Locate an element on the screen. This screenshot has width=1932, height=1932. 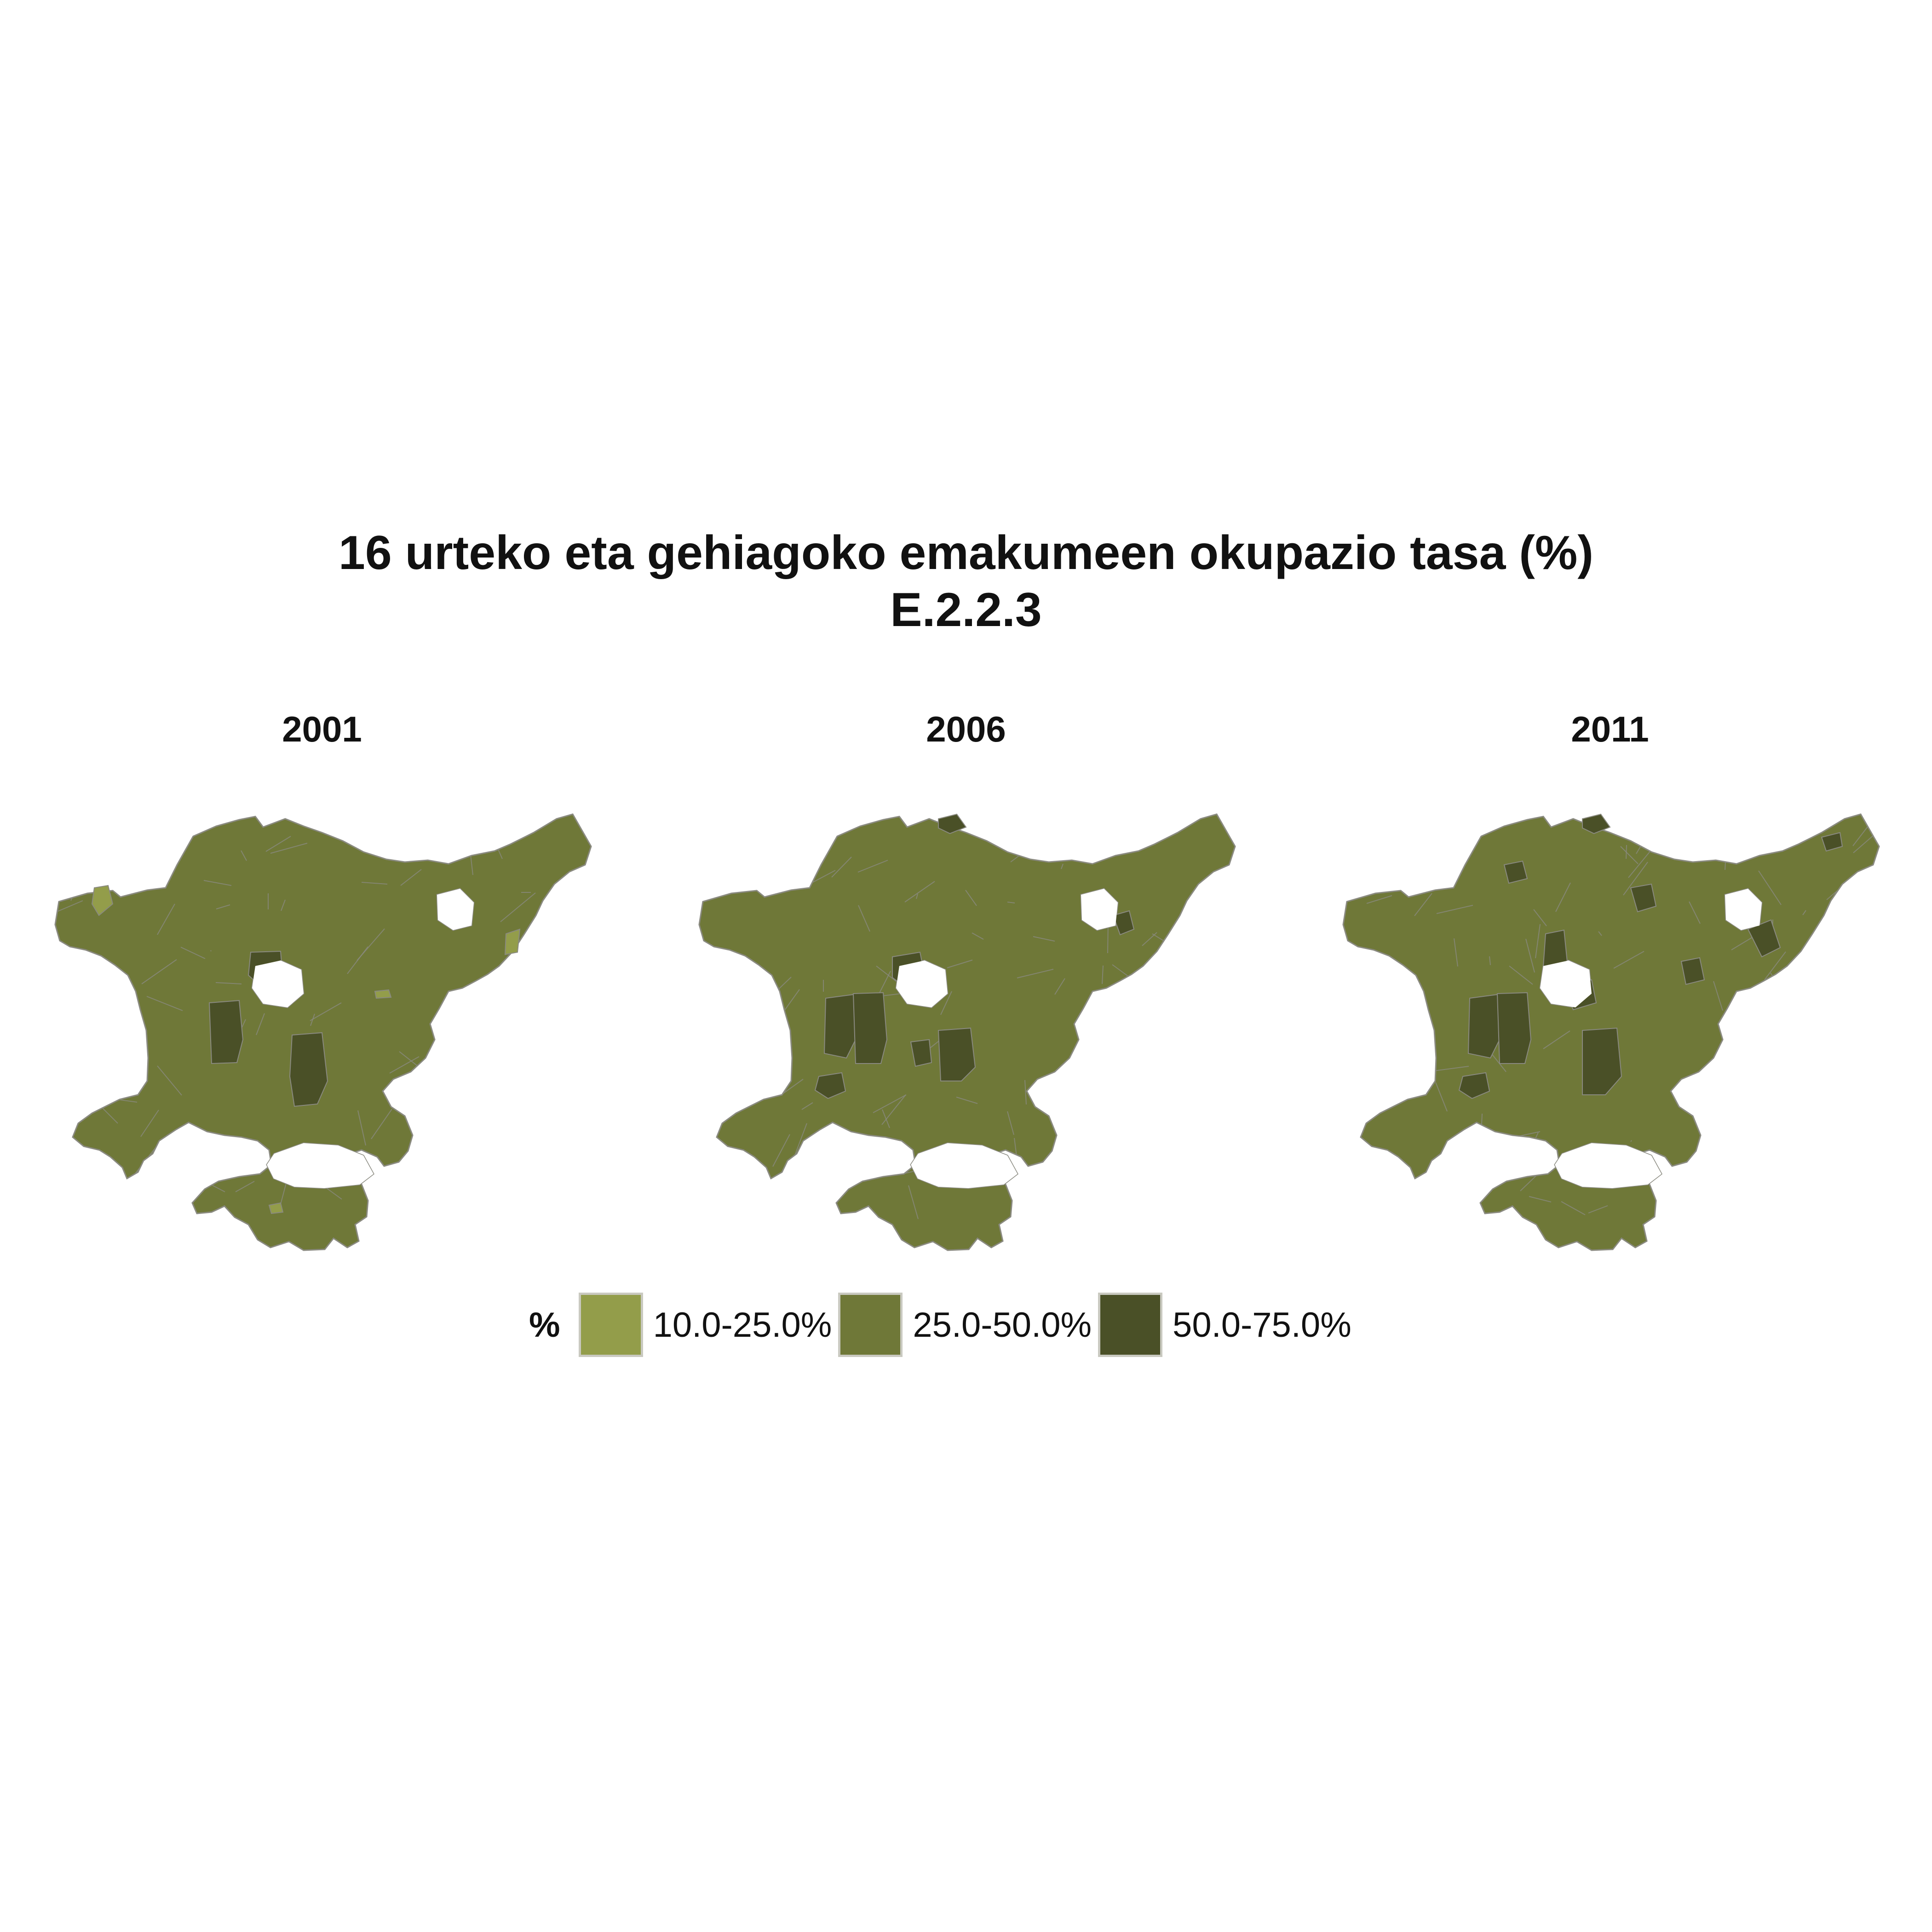
legend-label-mid: 25.0-50.0% is located at coordinates (1002, 1325).